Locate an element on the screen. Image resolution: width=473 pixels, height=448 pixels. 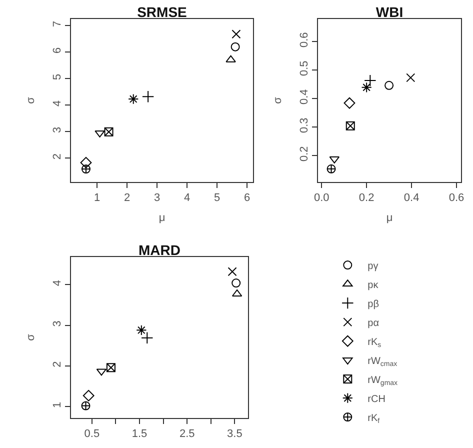
y-tick-label: 6 is located at coordinates (58, 50).